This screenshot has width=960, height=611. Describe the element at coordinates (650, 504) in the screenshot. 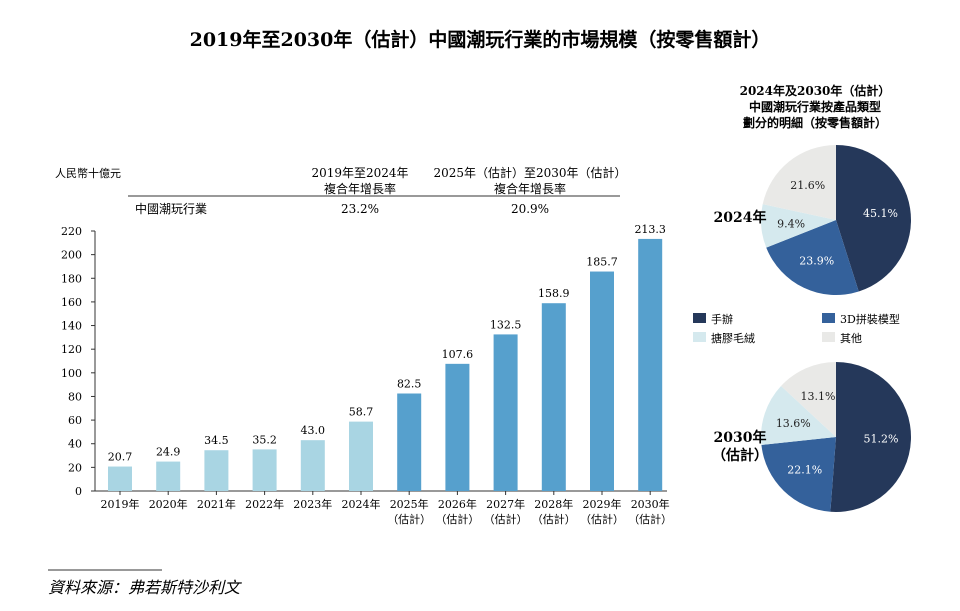

I see `x-tick-label: 2030年` at that location.